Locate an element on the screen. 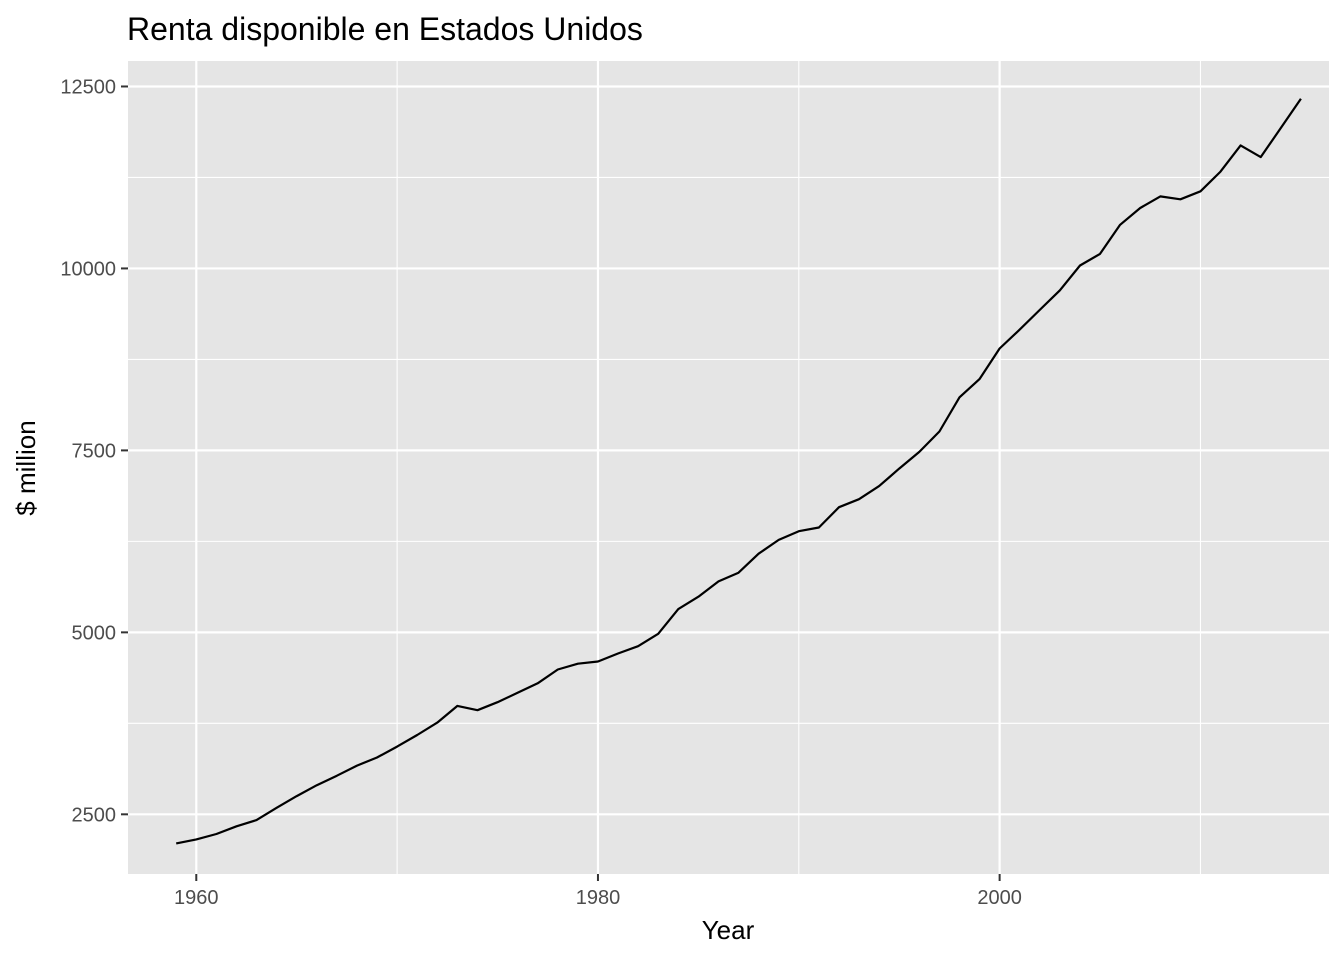  y-axis-title: $ million is located at coordinates (26, 467).